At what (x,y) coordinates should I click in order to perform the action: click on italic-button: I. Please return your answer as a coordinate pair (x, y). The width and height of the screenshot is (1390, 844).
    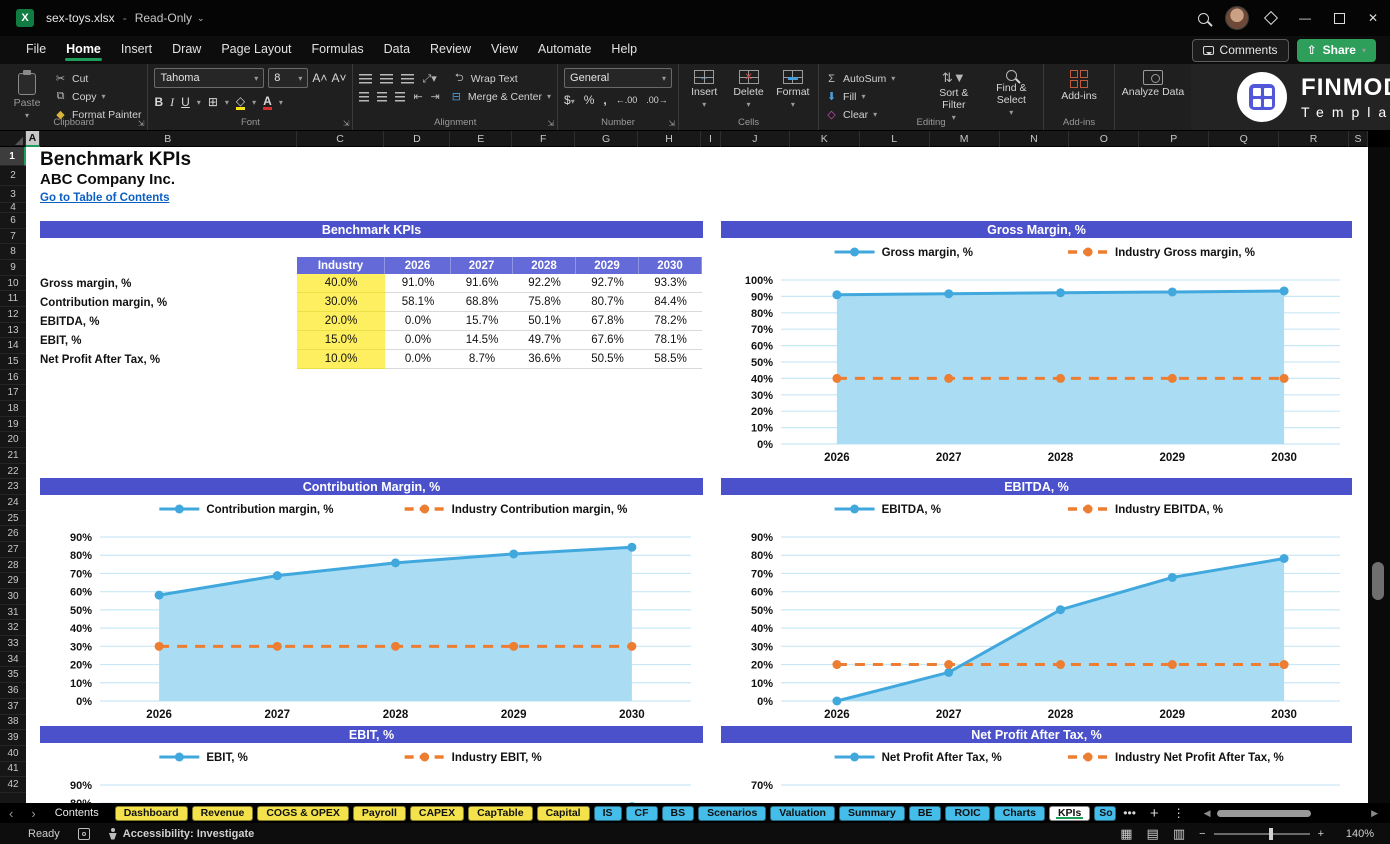
    Looking at the image, I should click on (172, 101).